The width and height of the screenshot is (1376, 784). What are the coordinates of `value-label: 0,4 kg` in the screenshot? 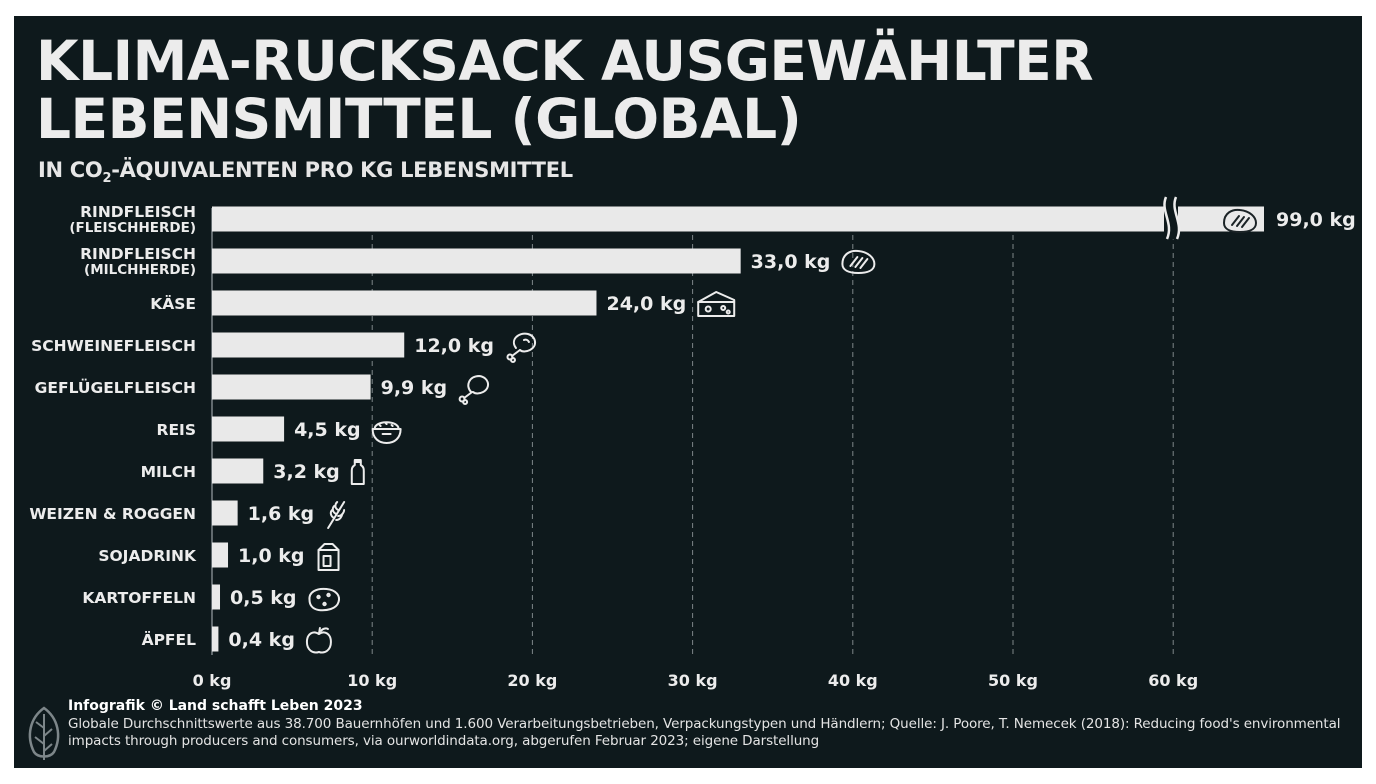 It's located at (261, 640).